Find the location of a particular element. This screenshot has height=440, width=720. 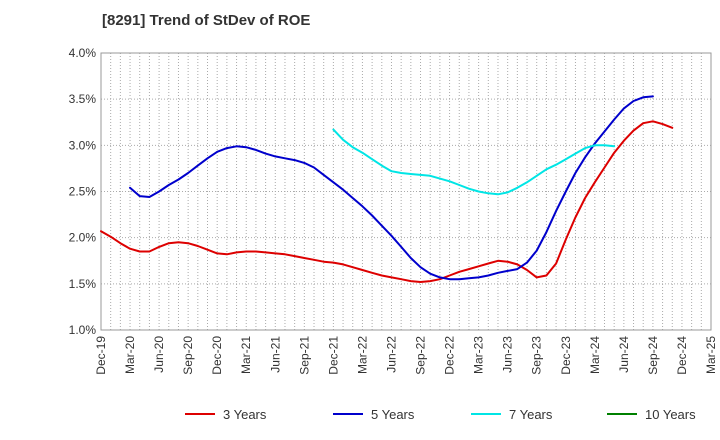

x-tick-label: Dec-19 is located at coordinates (101, 355).